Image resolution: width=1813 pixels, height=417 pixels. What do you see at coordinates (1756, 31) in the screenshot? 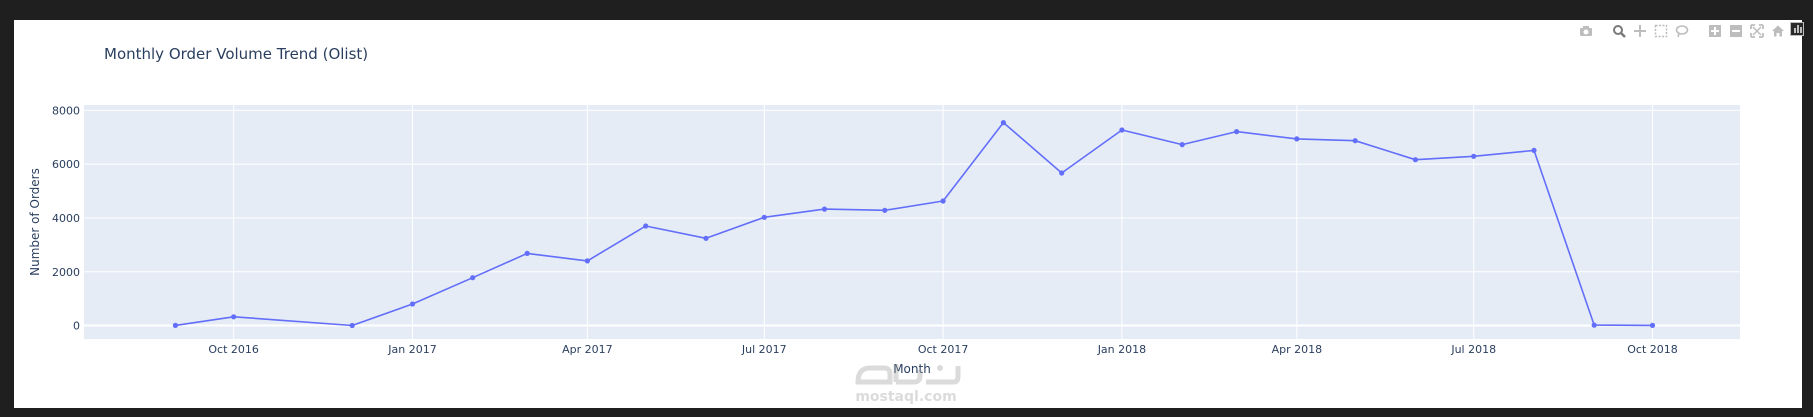
I see `autoscale-icon` at bounding box center [1756, 31].